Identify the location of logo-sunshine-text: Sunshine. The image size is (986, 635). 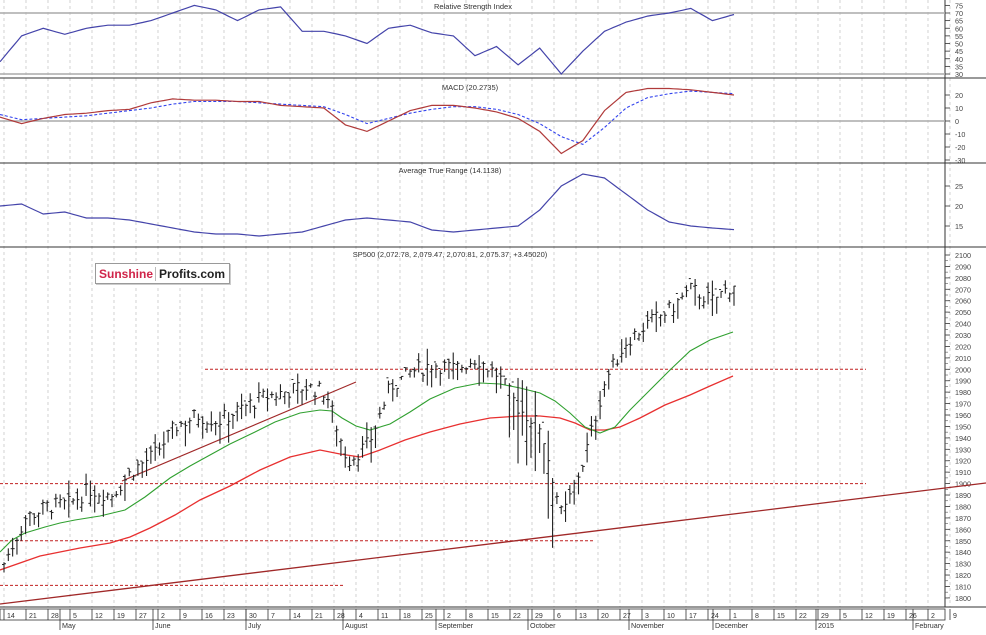
(126, 273).